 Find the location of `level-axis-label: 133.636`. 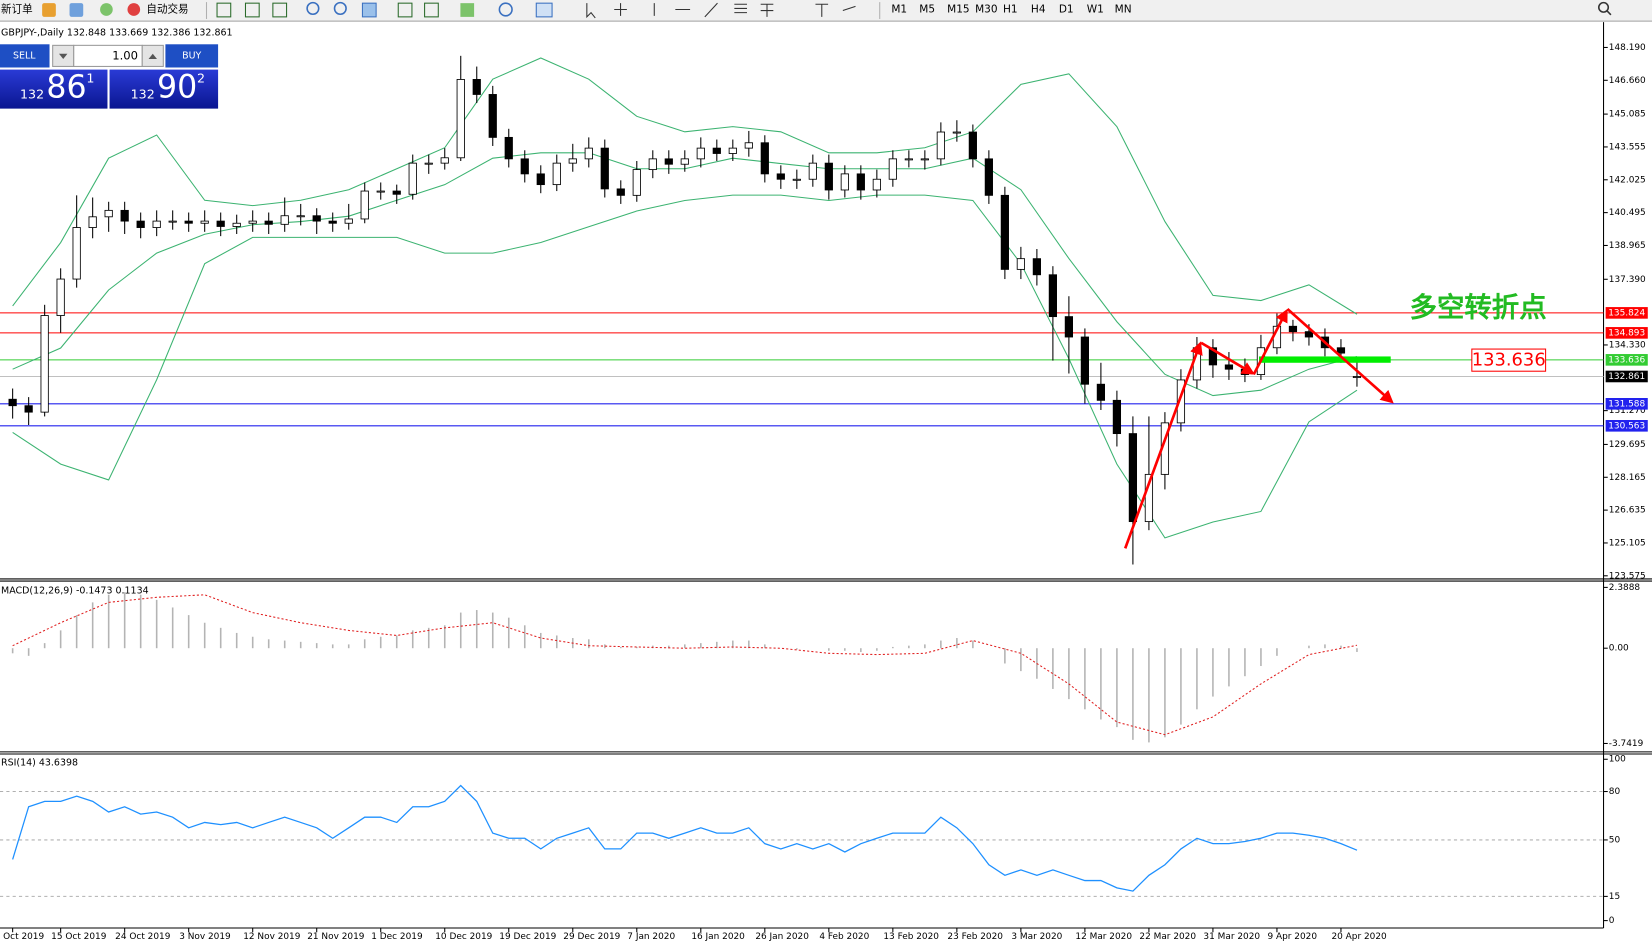

level-axis-label: 133.636 is located at coordinates (1626, 360).